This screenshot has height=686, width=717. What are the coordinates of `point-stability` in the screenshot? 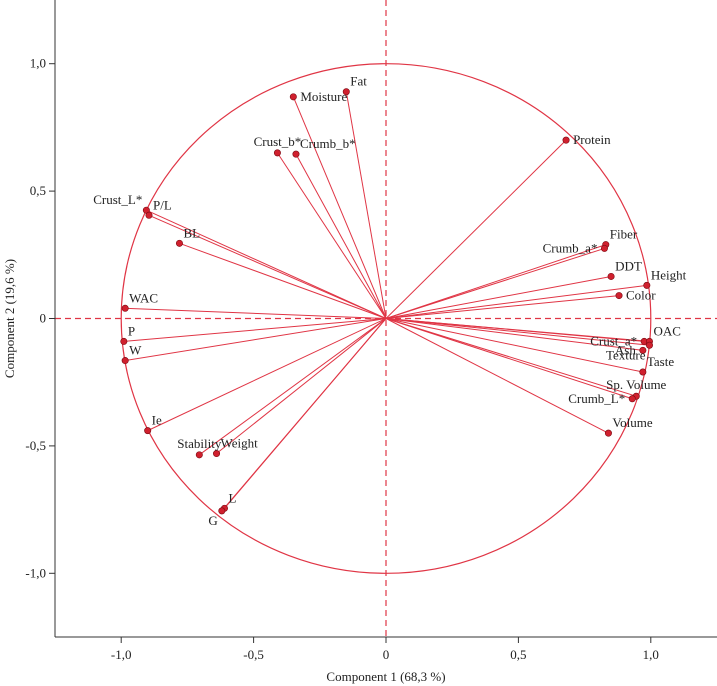 It's located at (199, 455).